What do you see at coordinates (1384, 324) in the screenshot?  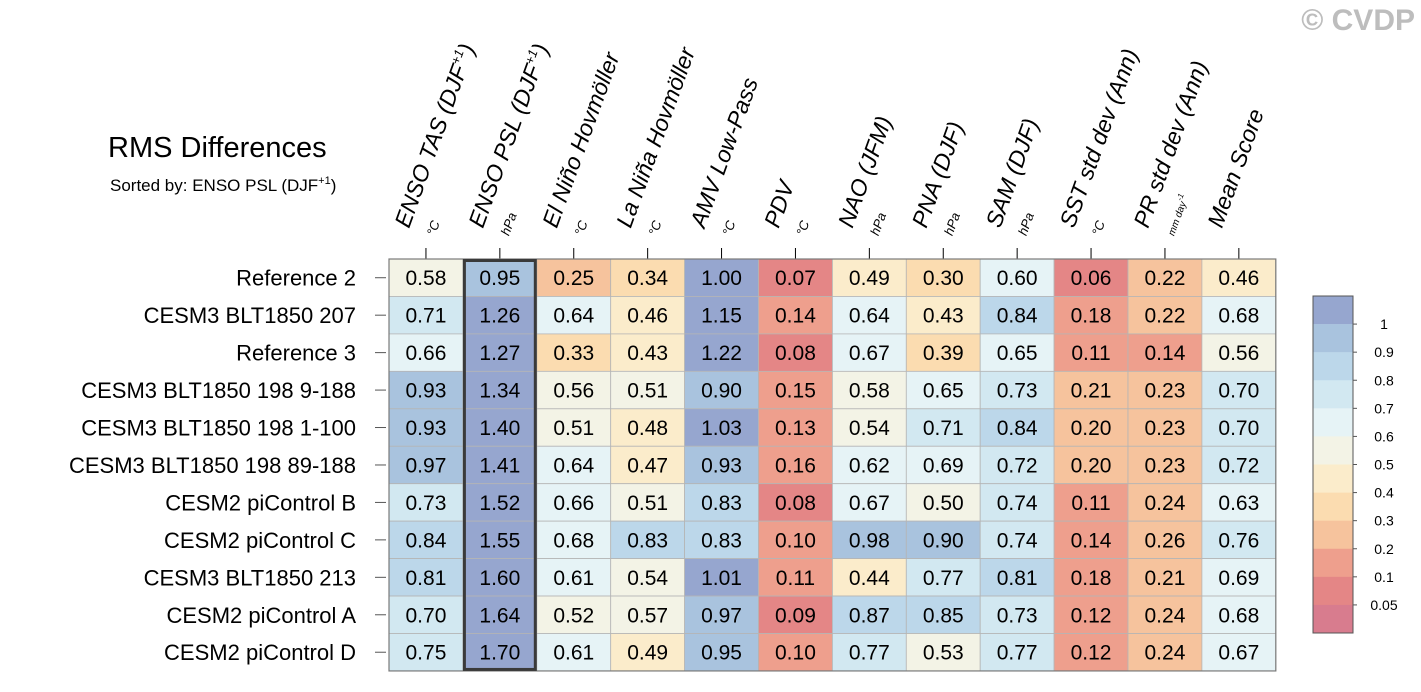 I see `colorbar-label: 1` at bounding box center [1384, 324].